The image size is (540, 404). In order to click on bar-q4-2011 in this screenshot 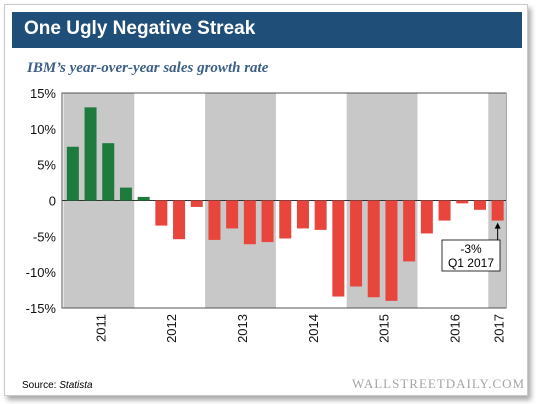, I will do `click(125, 194)`.